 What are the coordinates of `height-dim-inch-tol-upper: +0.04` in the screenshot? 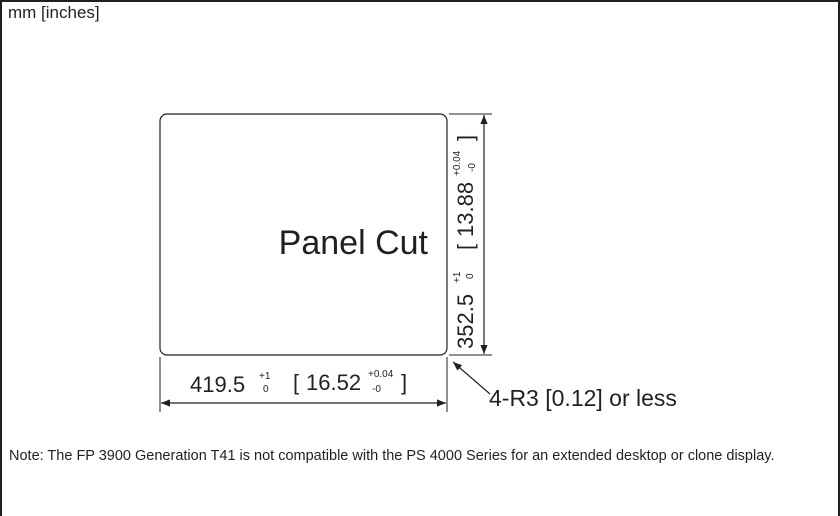 It's located at (457, 163).